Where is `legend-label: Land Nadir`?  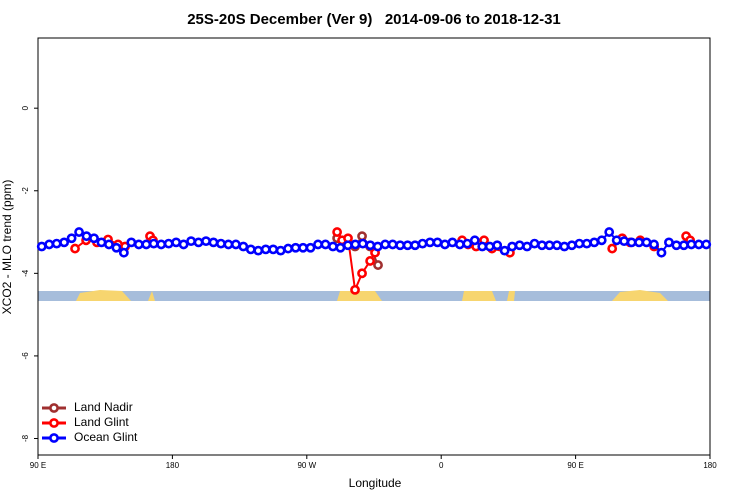
legend-label: Land Nadir is located at coordinates (103, 407).